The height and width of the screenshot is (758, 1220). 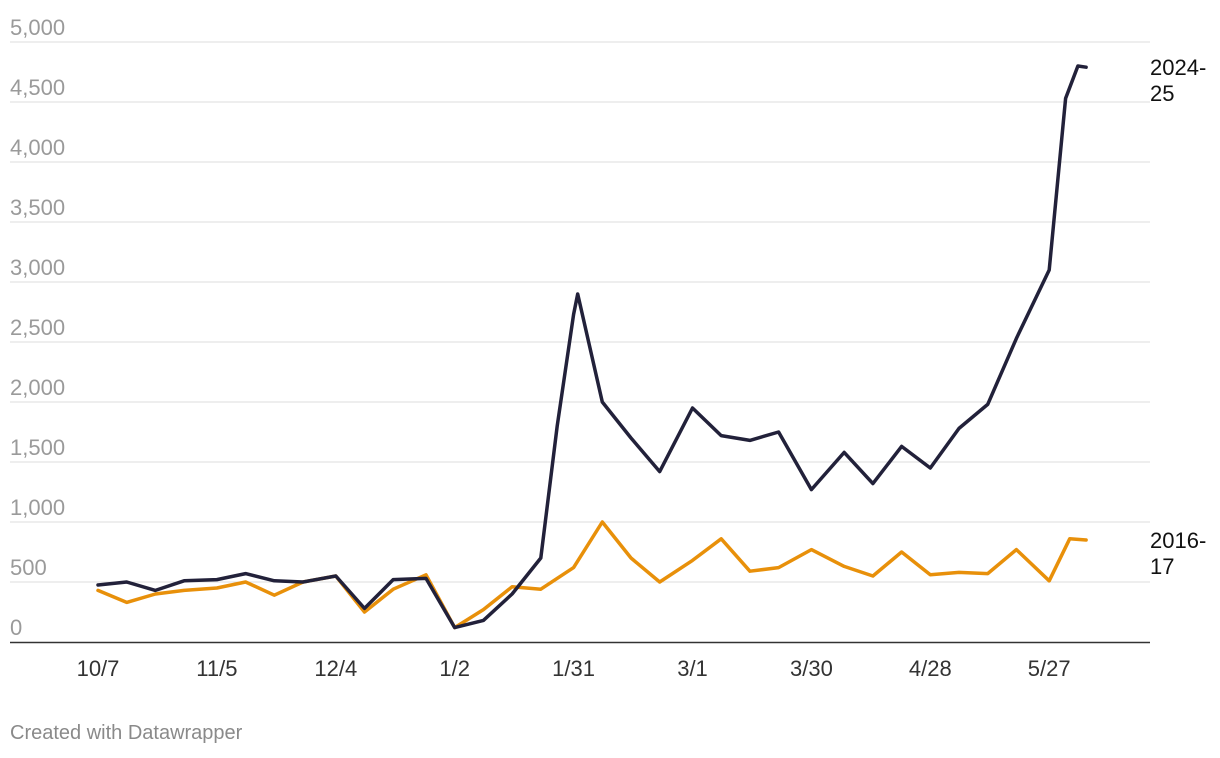 I want to click on y-tick-label: 4,500, so click(x=37, y=87).